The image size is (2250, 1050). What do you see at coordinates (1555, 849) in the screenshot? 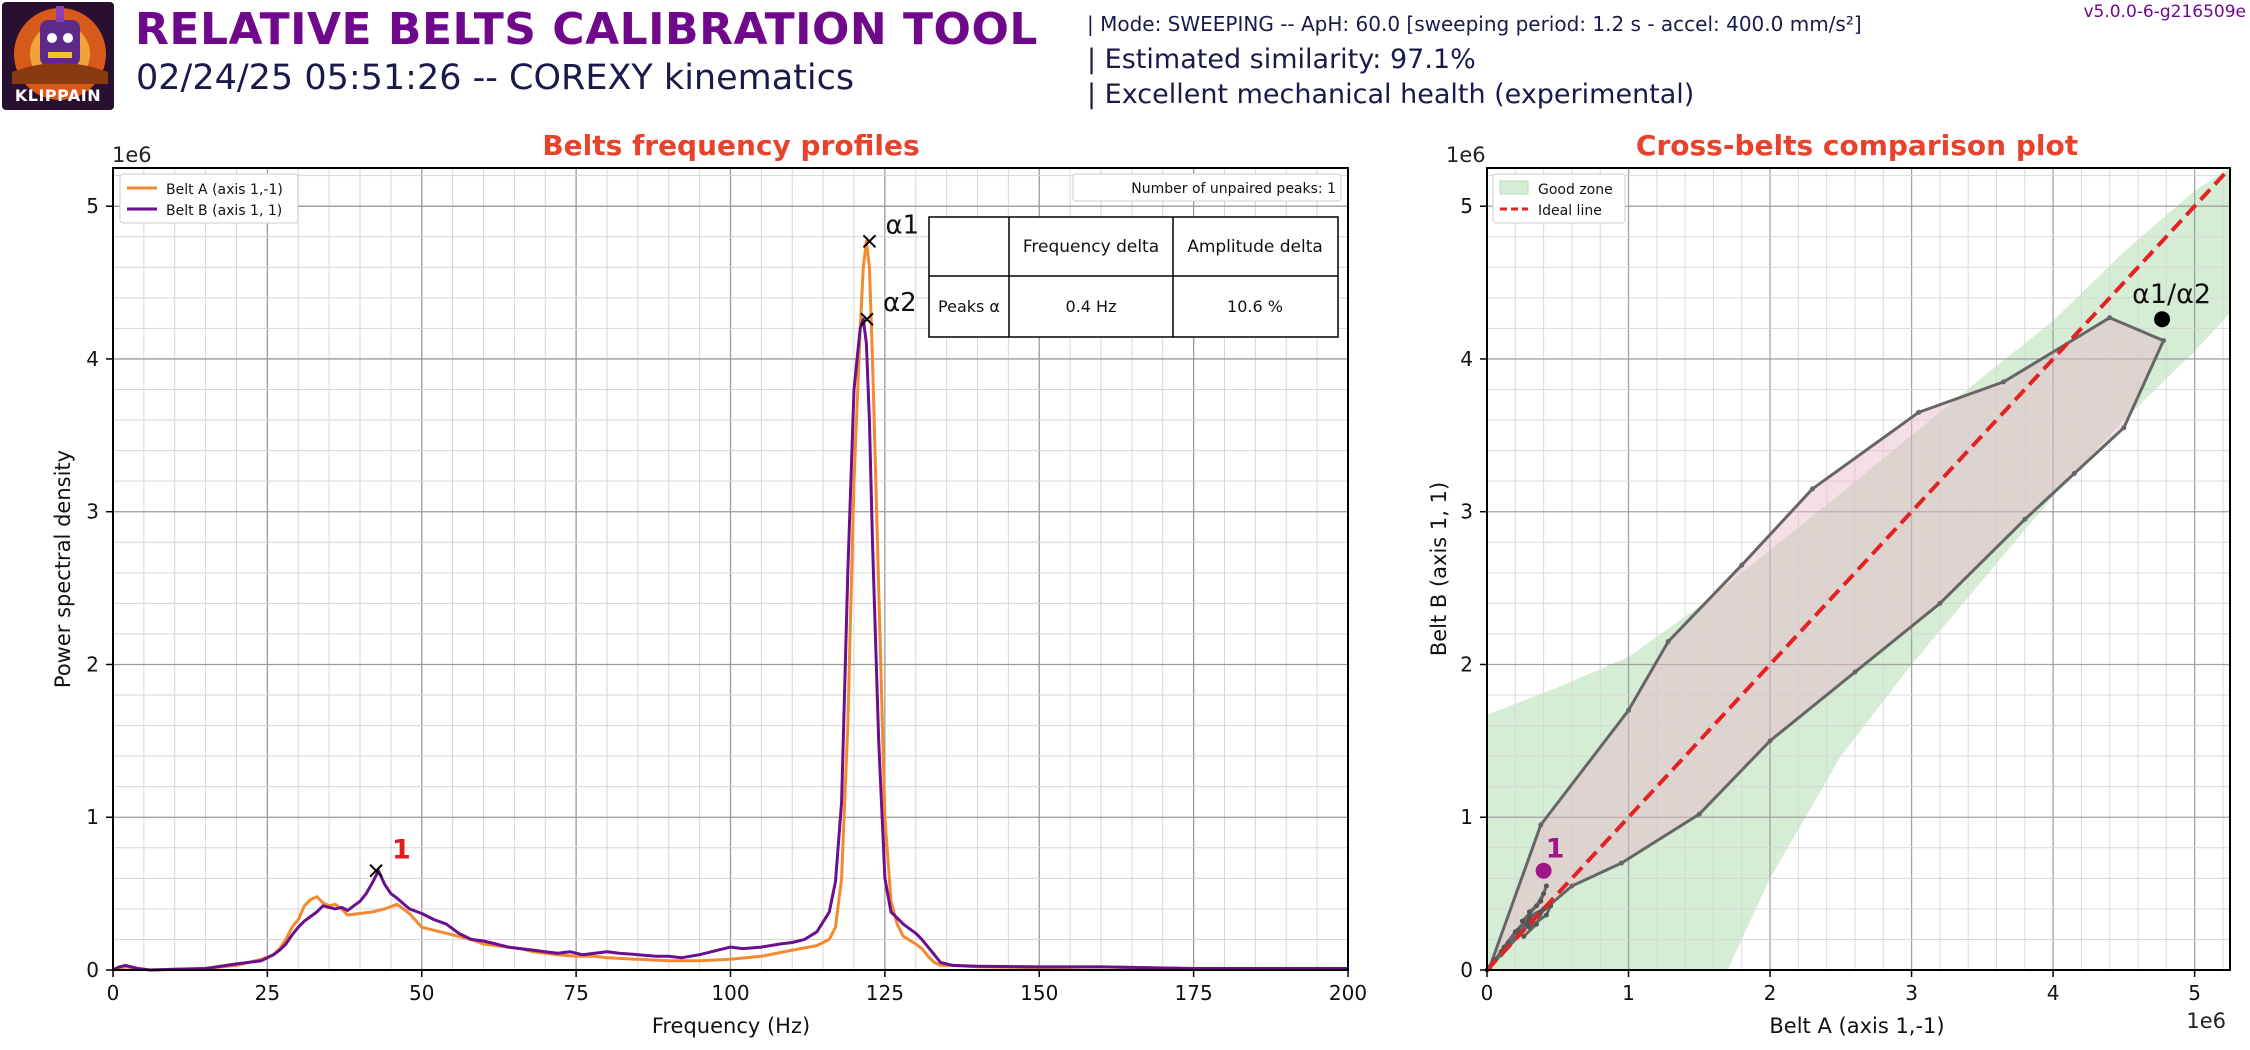
I see `peak-point-label: 1` at bounding box center [1555, 849].